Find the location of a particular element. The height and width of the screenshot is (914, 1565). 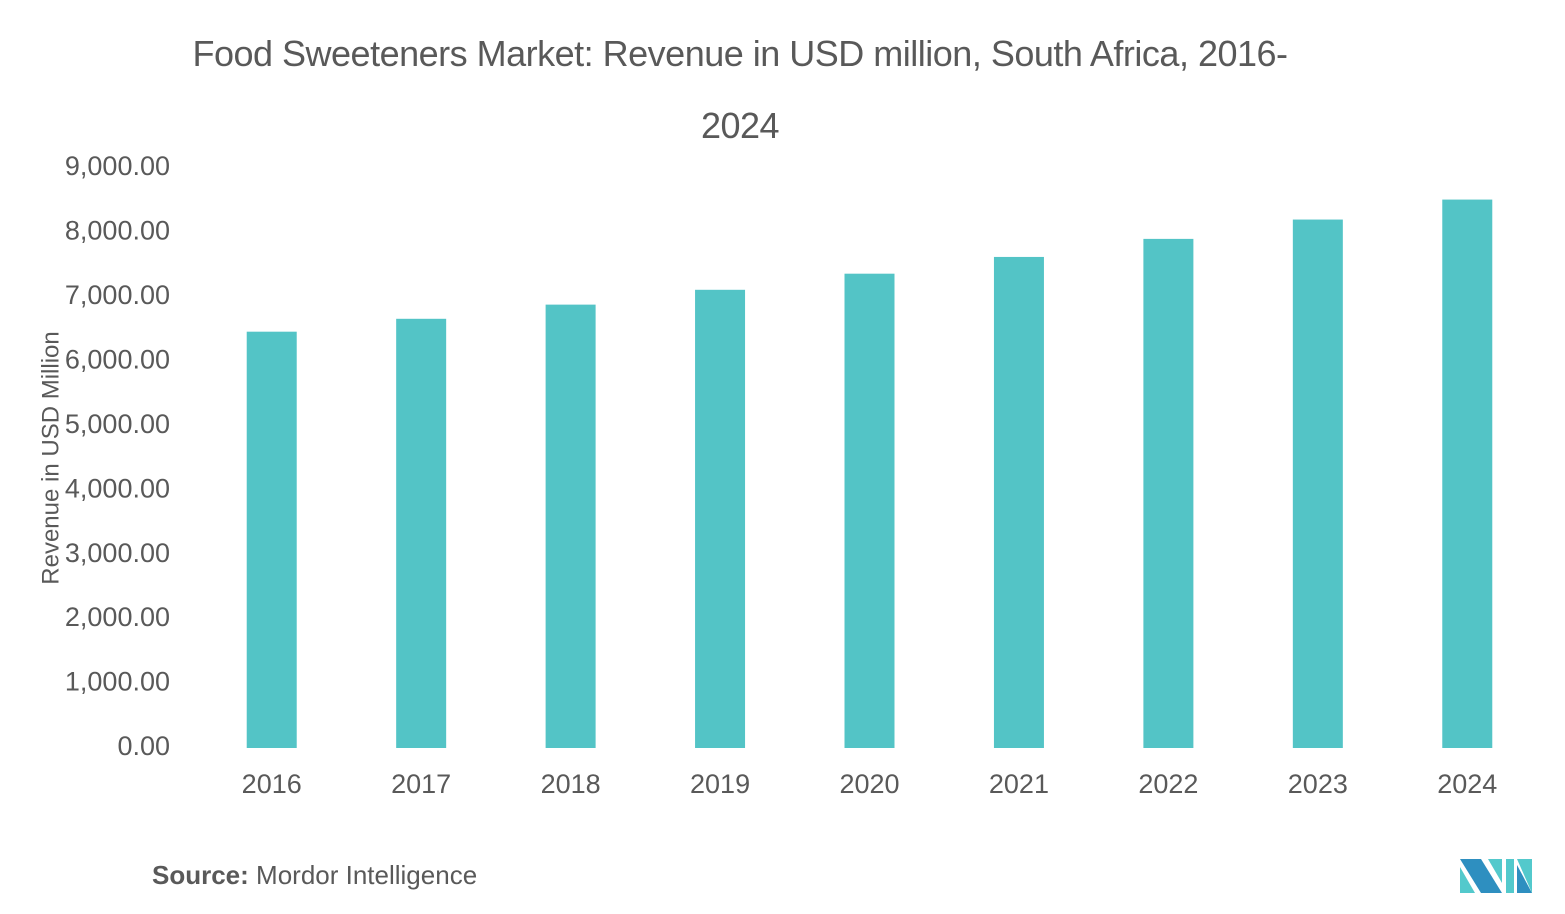

source-label: Source: is located at coordinates (200, 875).